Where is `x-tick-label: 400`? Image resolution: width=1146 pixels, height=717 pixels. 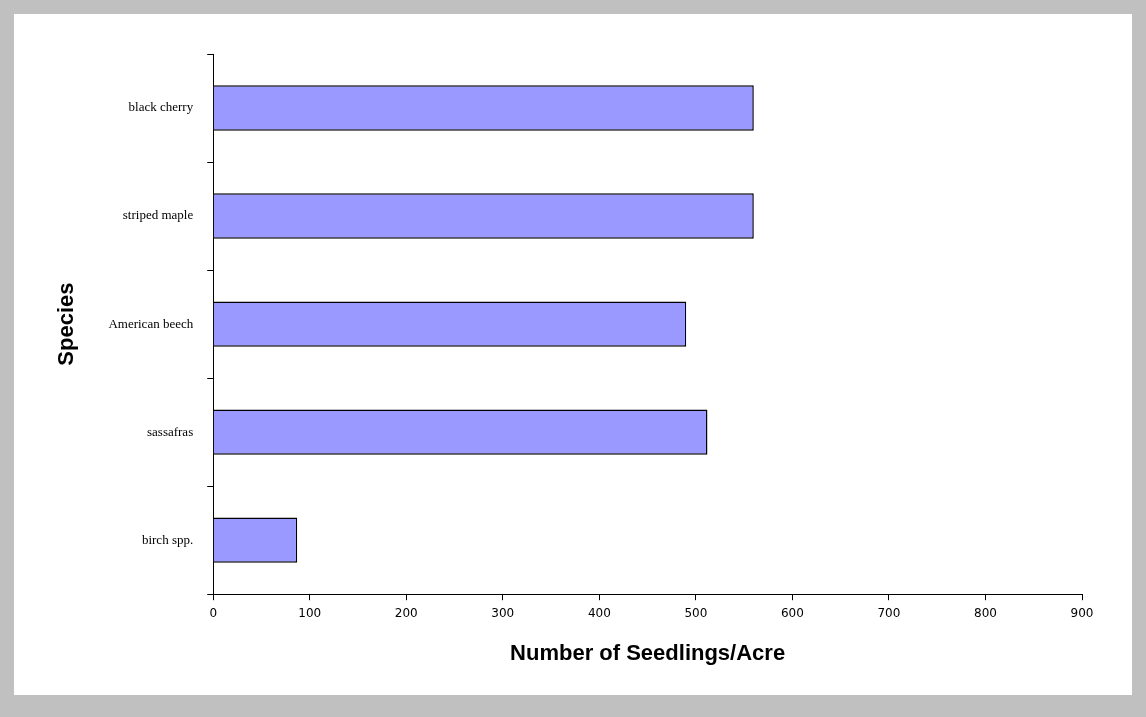 x-tick-label: 400 is located at coordinates (599, 612).